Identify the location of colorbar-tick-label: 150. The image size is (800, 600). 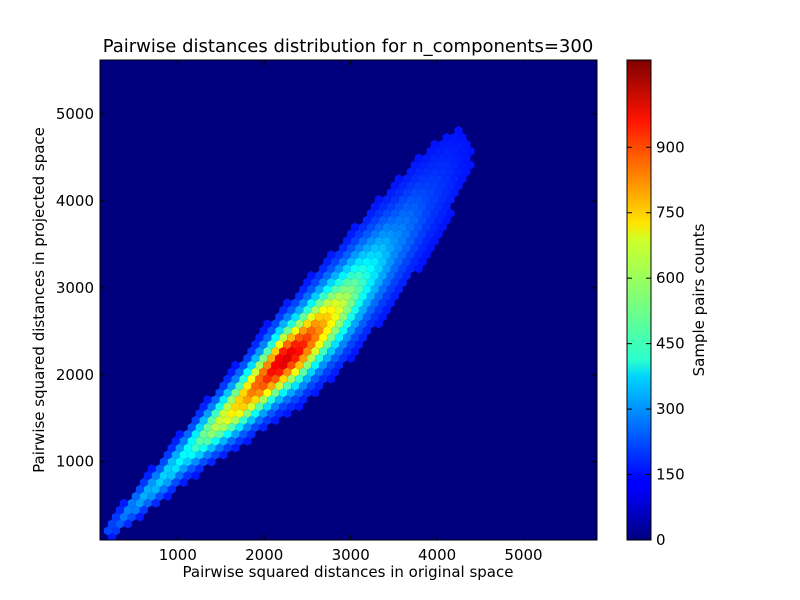
(670, 475).